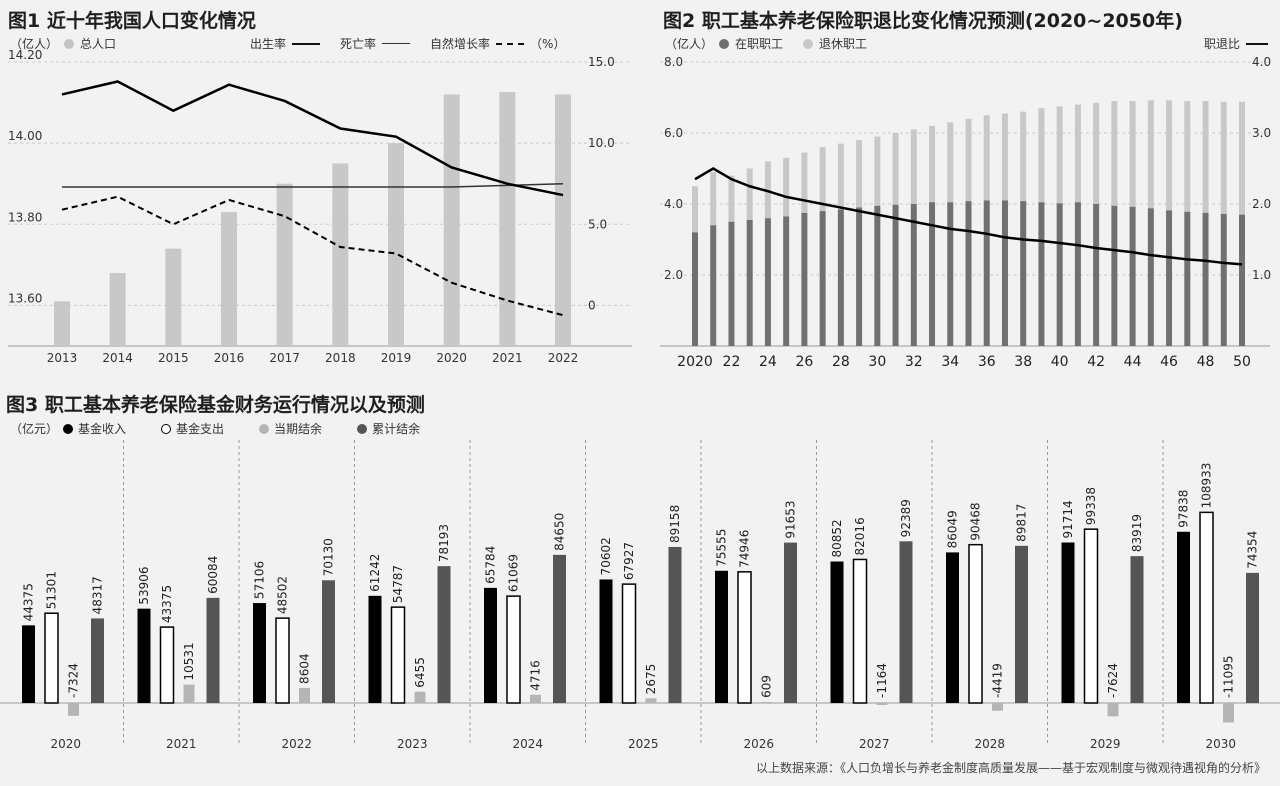 The width and height of the screenshot is (1280, 786). What do you see at coordinates (420, 672) in the screenshot?
I see `chart3-data-label: 6455` at bounding box center [420, 672].